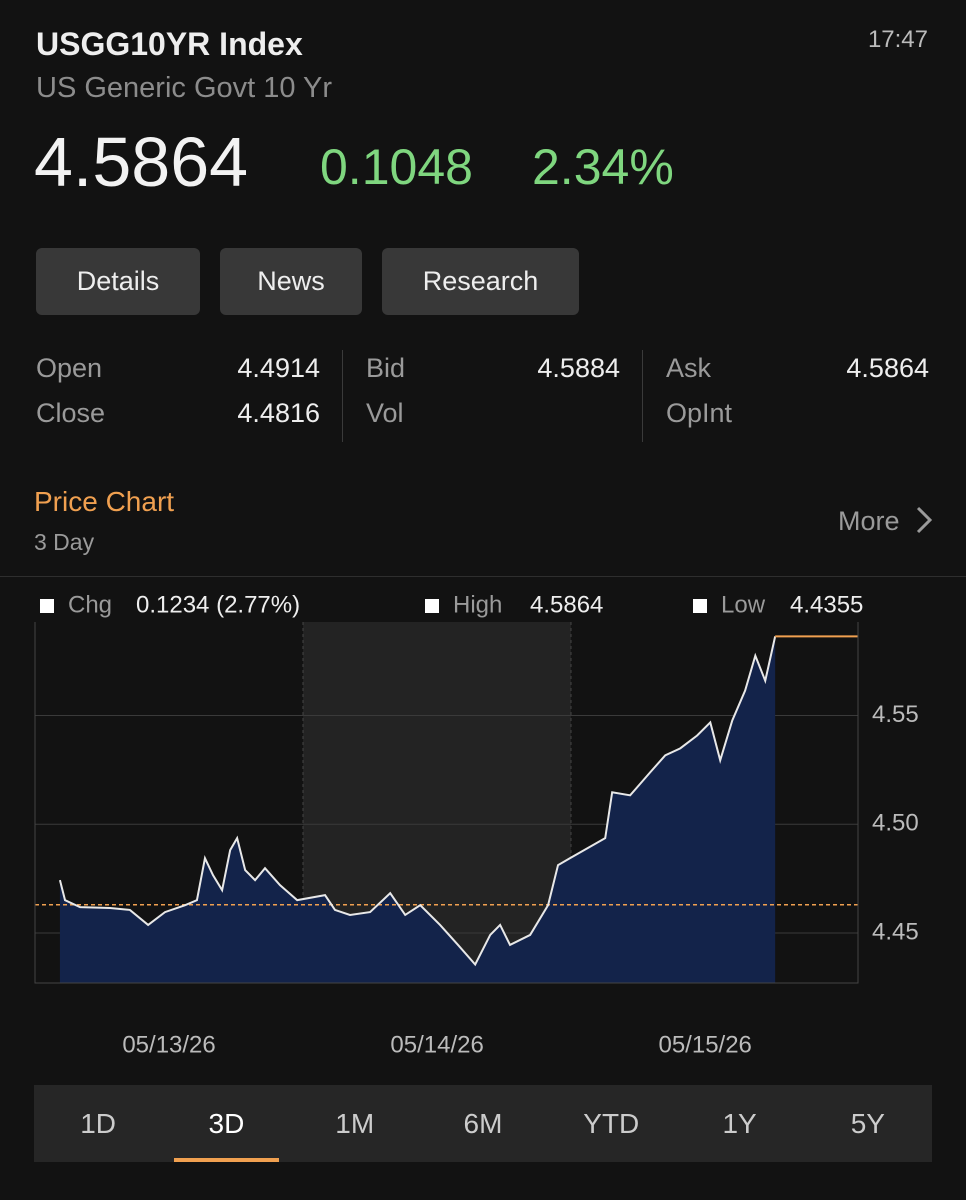  Describe the element at coordinates (278, 413) in the screenshot. I see `stat-value: 4.4816` at that location.